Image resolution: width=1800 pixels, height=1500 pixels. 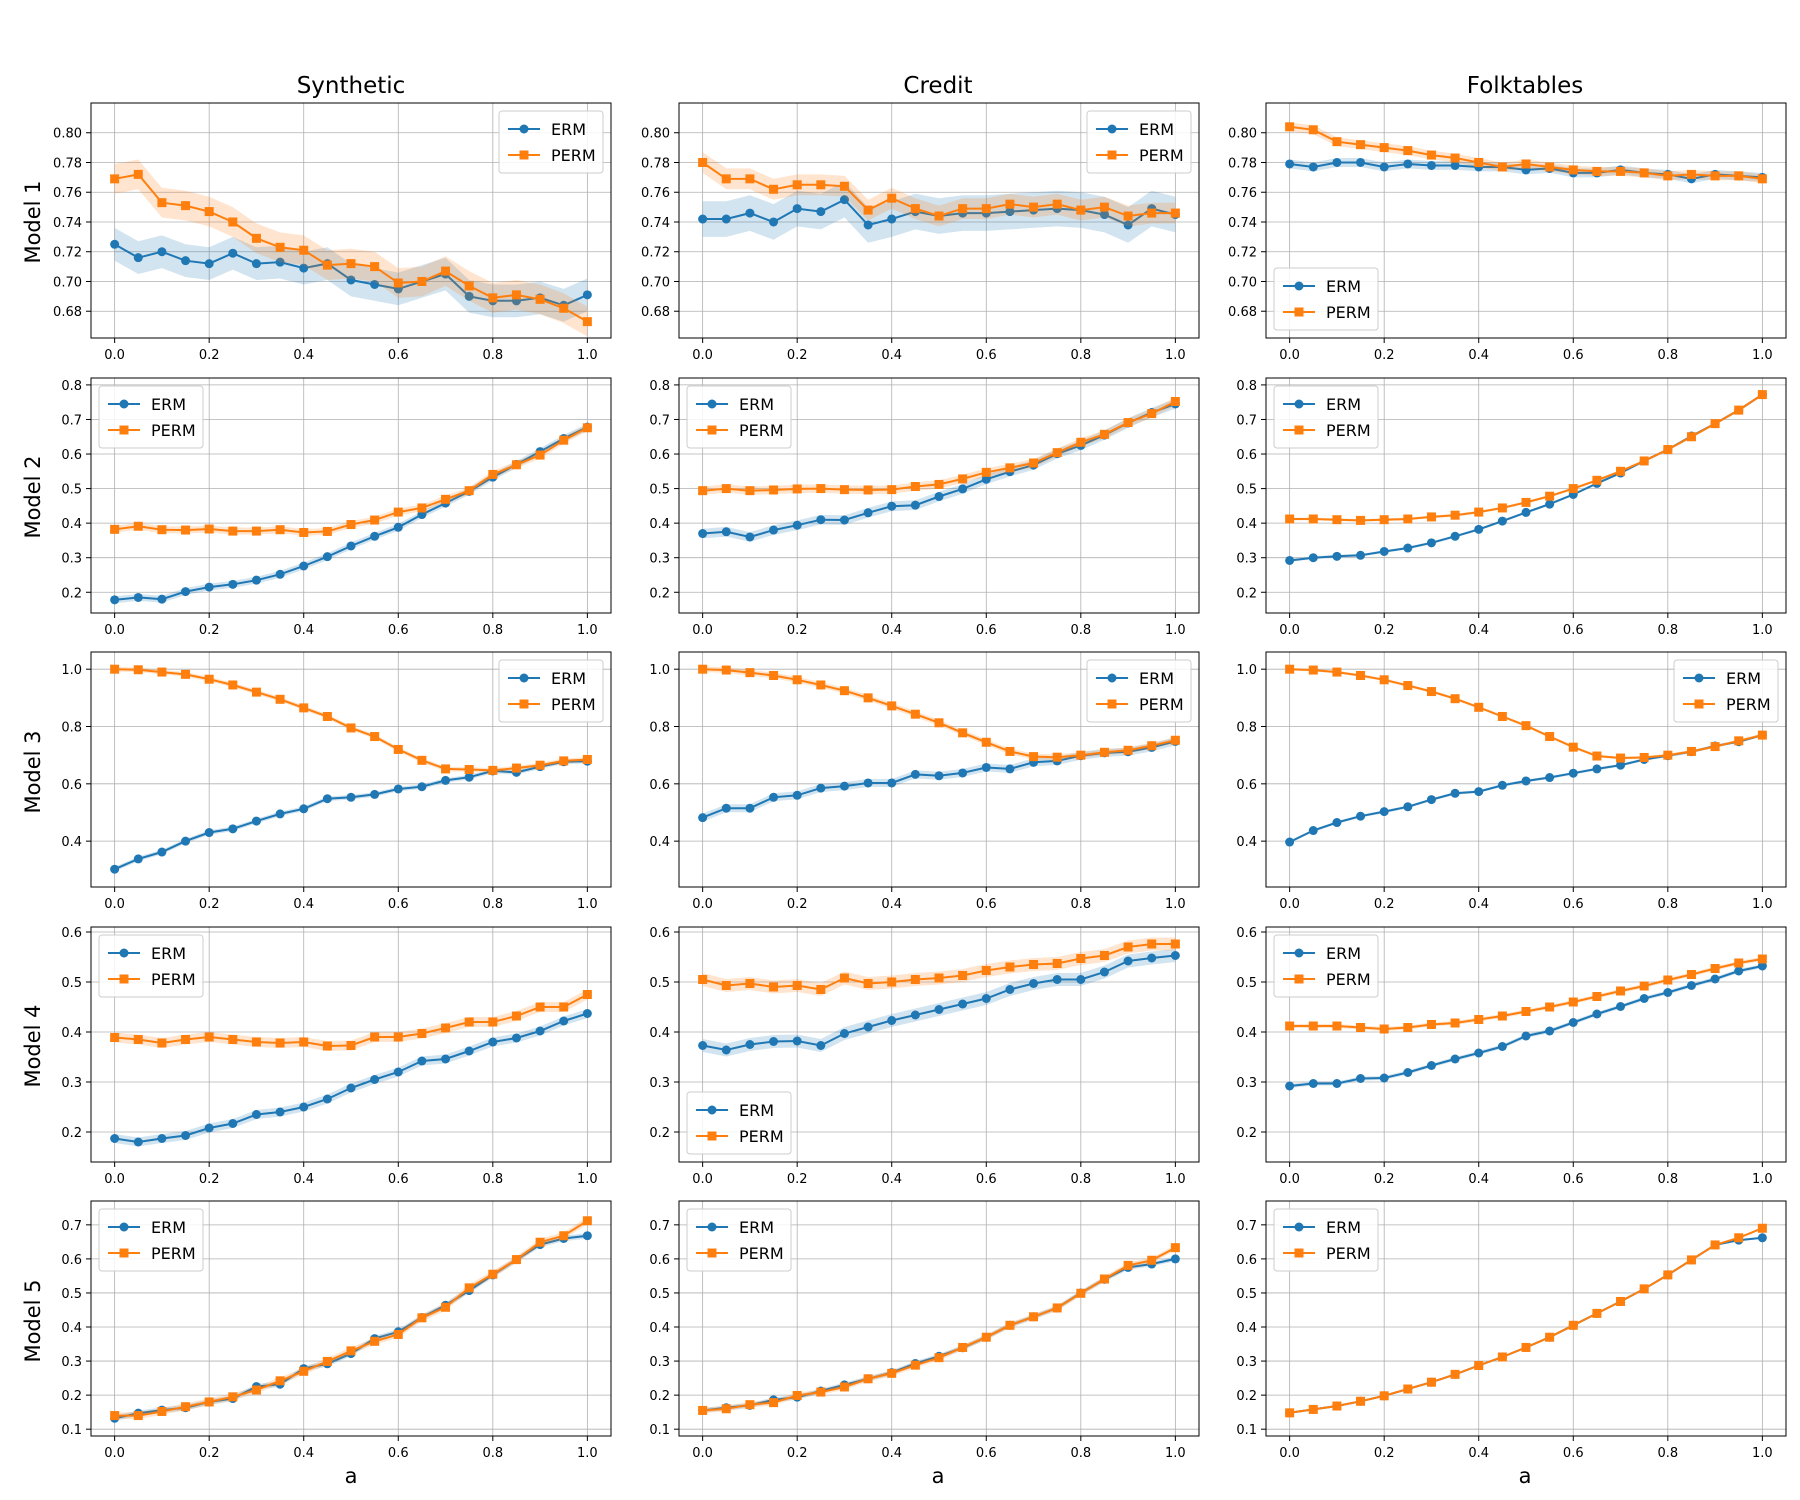 I want to click on x-tick-label: 0.2, so click(x=1384, y=355).